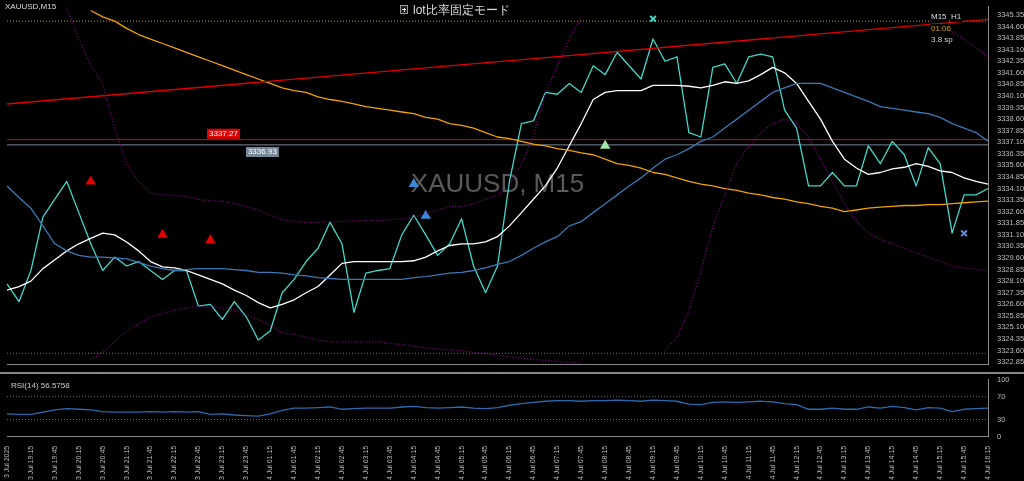 Image resolution: width=1024 pixels, height=481 pixels. What do you see at coordinates (41, 385) in the screenshot?
I see `chart-title: RSI(14) 56.5758` at bounding box center [41, 385].